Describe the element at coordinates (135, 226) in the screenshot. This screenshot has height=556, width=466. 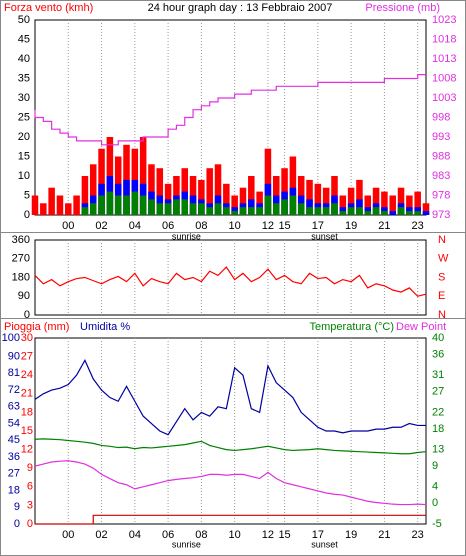
I see `x-tick-label: 04` at that location.